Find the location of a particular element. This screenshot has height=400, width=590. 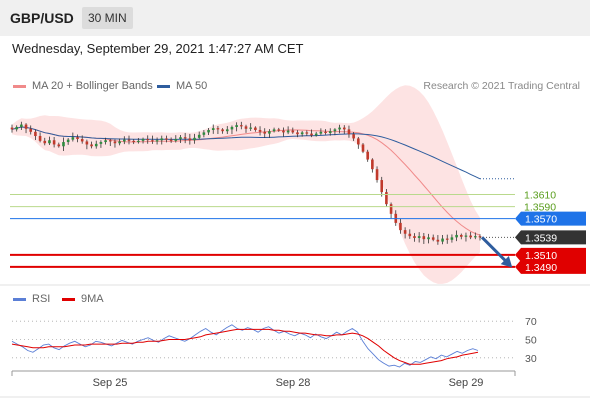

legend-9ma: 9MA is located at coordinates (83, 299).